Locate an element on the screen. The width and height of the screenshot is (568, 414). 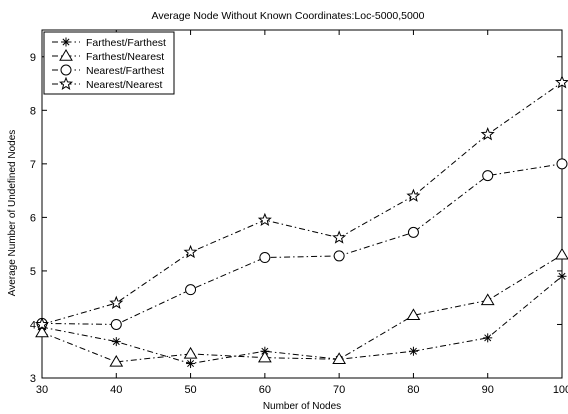
legend-label: Nearest/Nearest is located at coordinates (124, 85).